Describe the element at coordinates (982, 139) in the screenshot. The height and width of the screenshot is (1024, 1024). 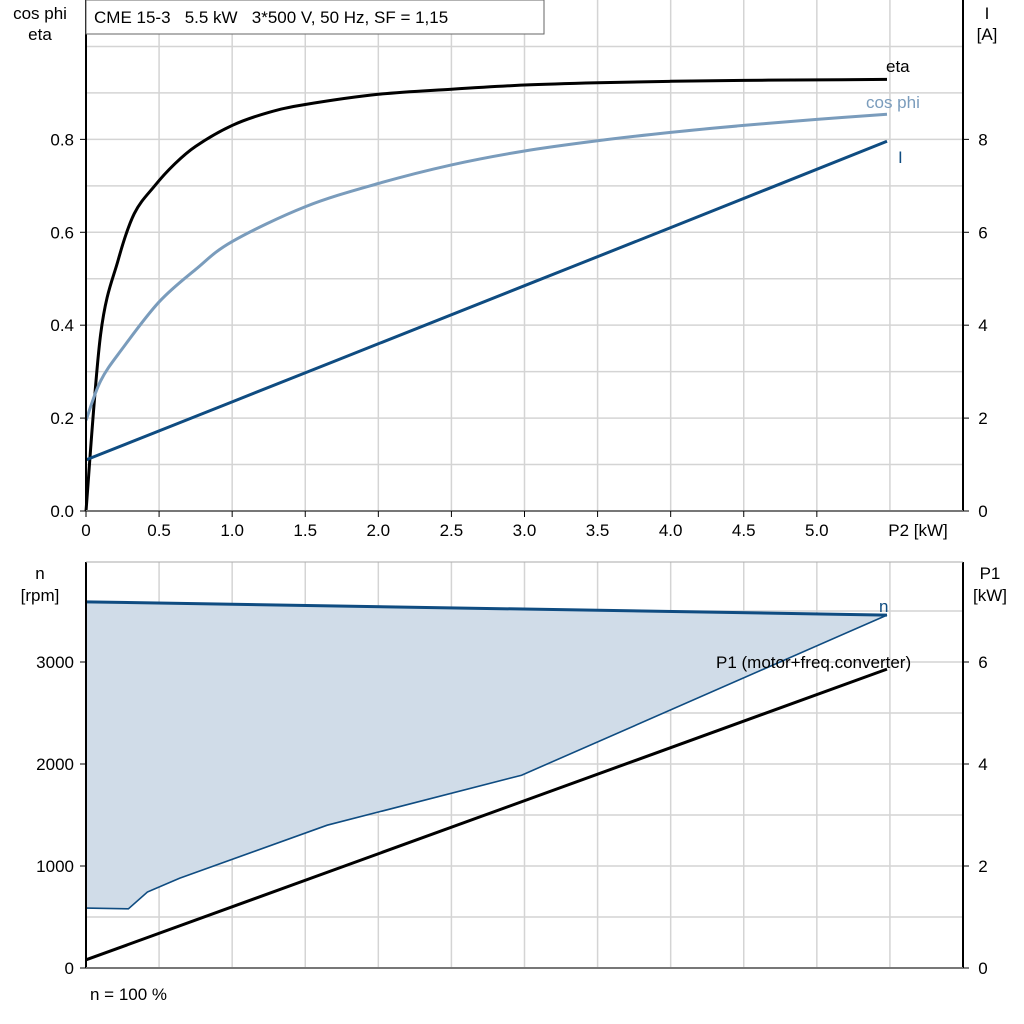
I see `top-y2-tick-label: 8` at that location.